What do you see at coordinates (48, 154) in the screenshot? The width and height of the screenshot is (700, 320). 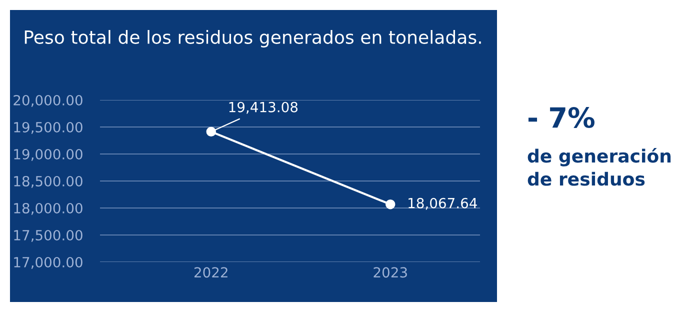 I see `y-tick-label: 19,000.00` at bounding box center [48, 154].